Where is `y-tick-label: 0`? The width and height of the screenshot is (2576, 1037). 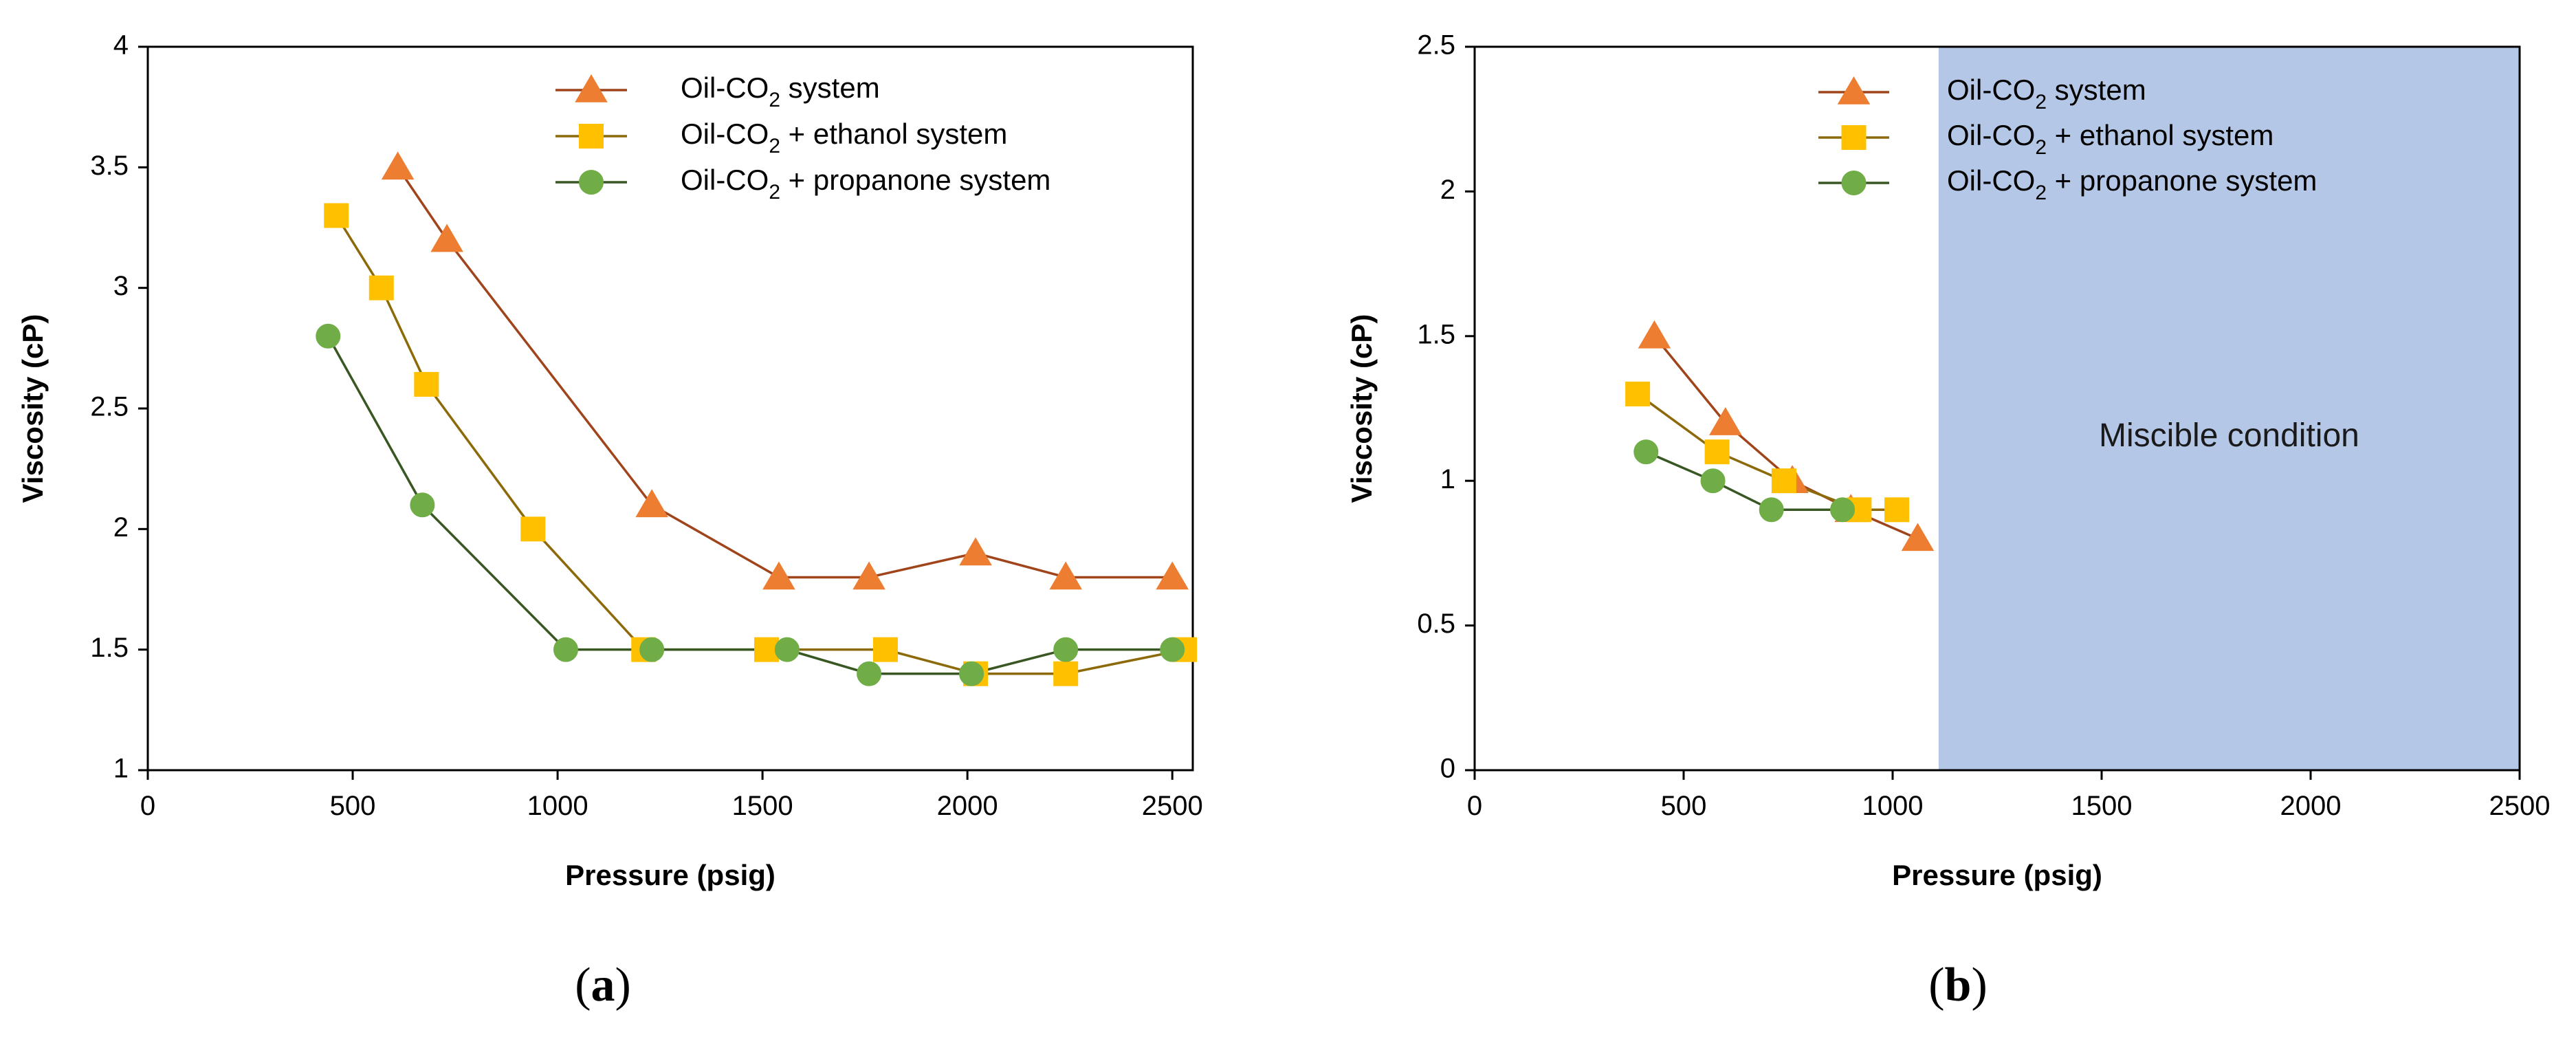 y-tick-label: 0 is located at coordinates (1447, 769).